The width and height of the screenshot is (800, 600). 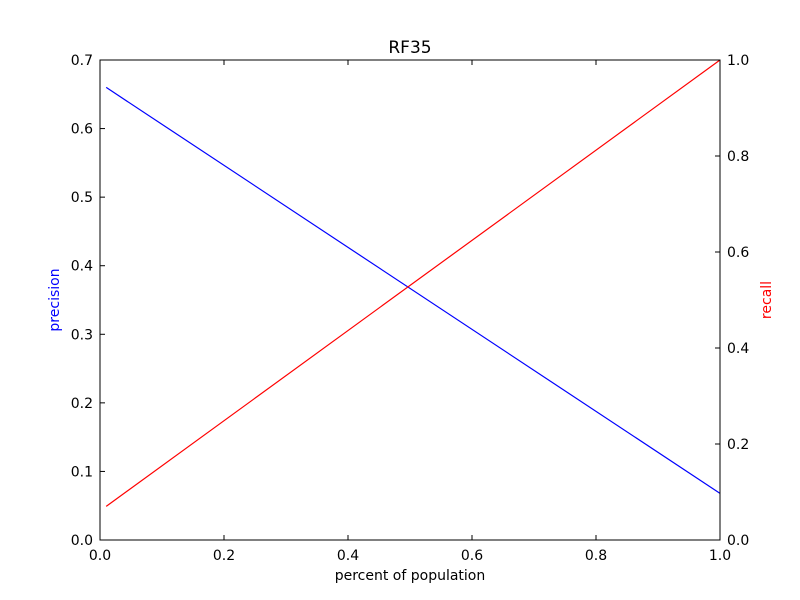 What do you see at coordinates (55, 299) in the screenshot?
I see `y-axis-label-left: precision` at bounding box center [55, 299].